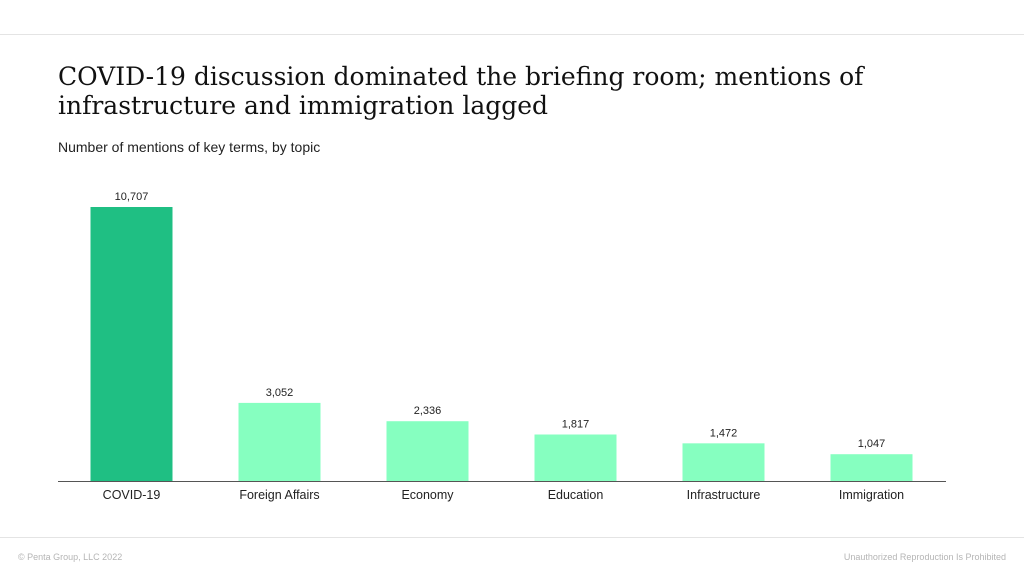 The height and width of the screenshot is (576, 1024). What do you see at coordinates (575, 457) in the screenshot?
I see `bar-education` at bounding box center [575, 457].